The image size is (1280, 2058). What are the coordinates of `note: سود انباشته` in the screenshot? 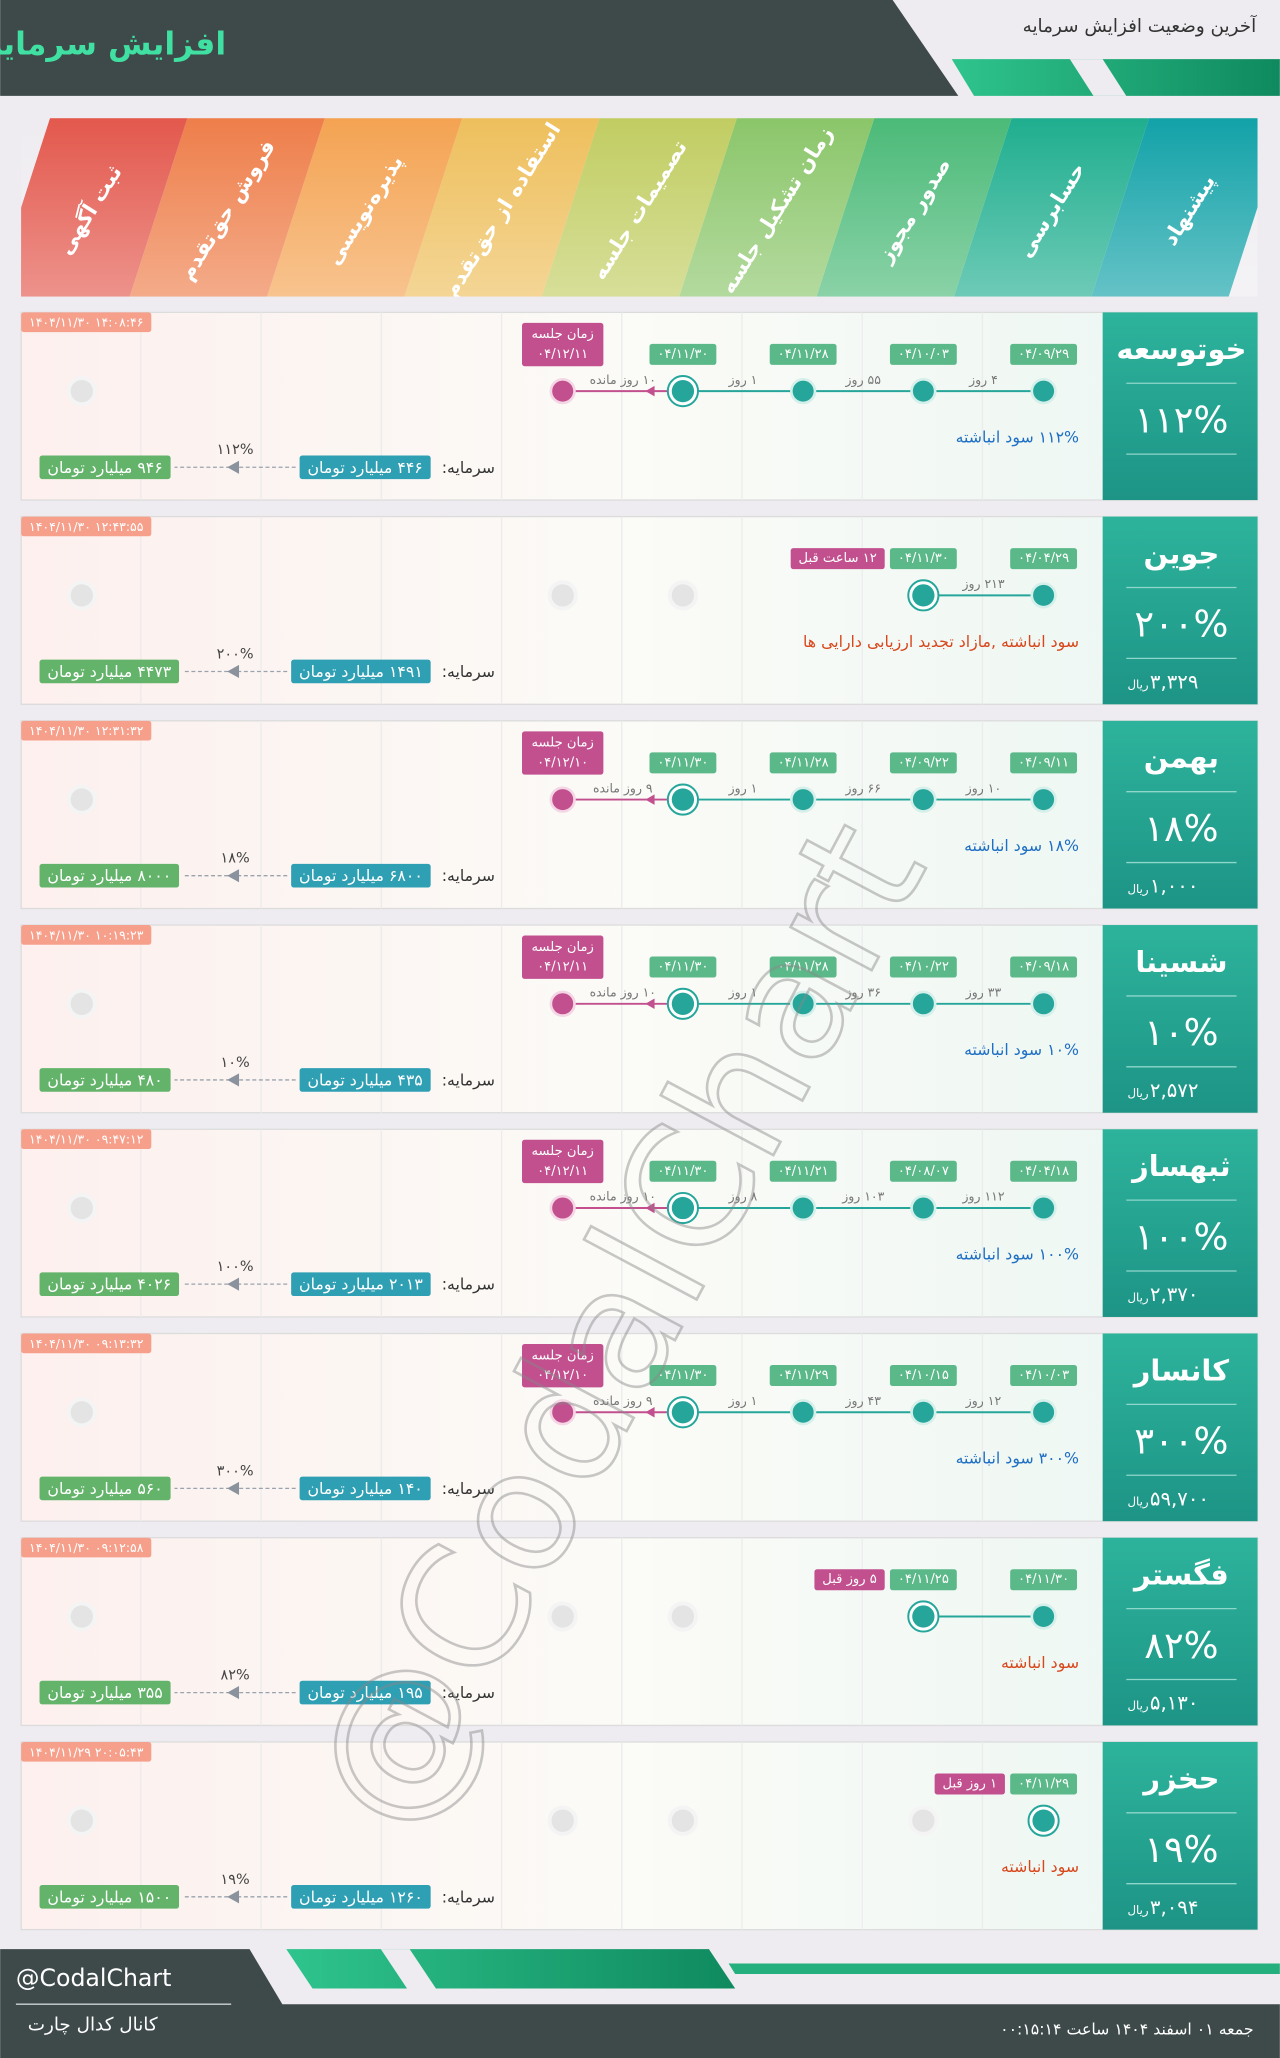 It's located at (1040, 1663).